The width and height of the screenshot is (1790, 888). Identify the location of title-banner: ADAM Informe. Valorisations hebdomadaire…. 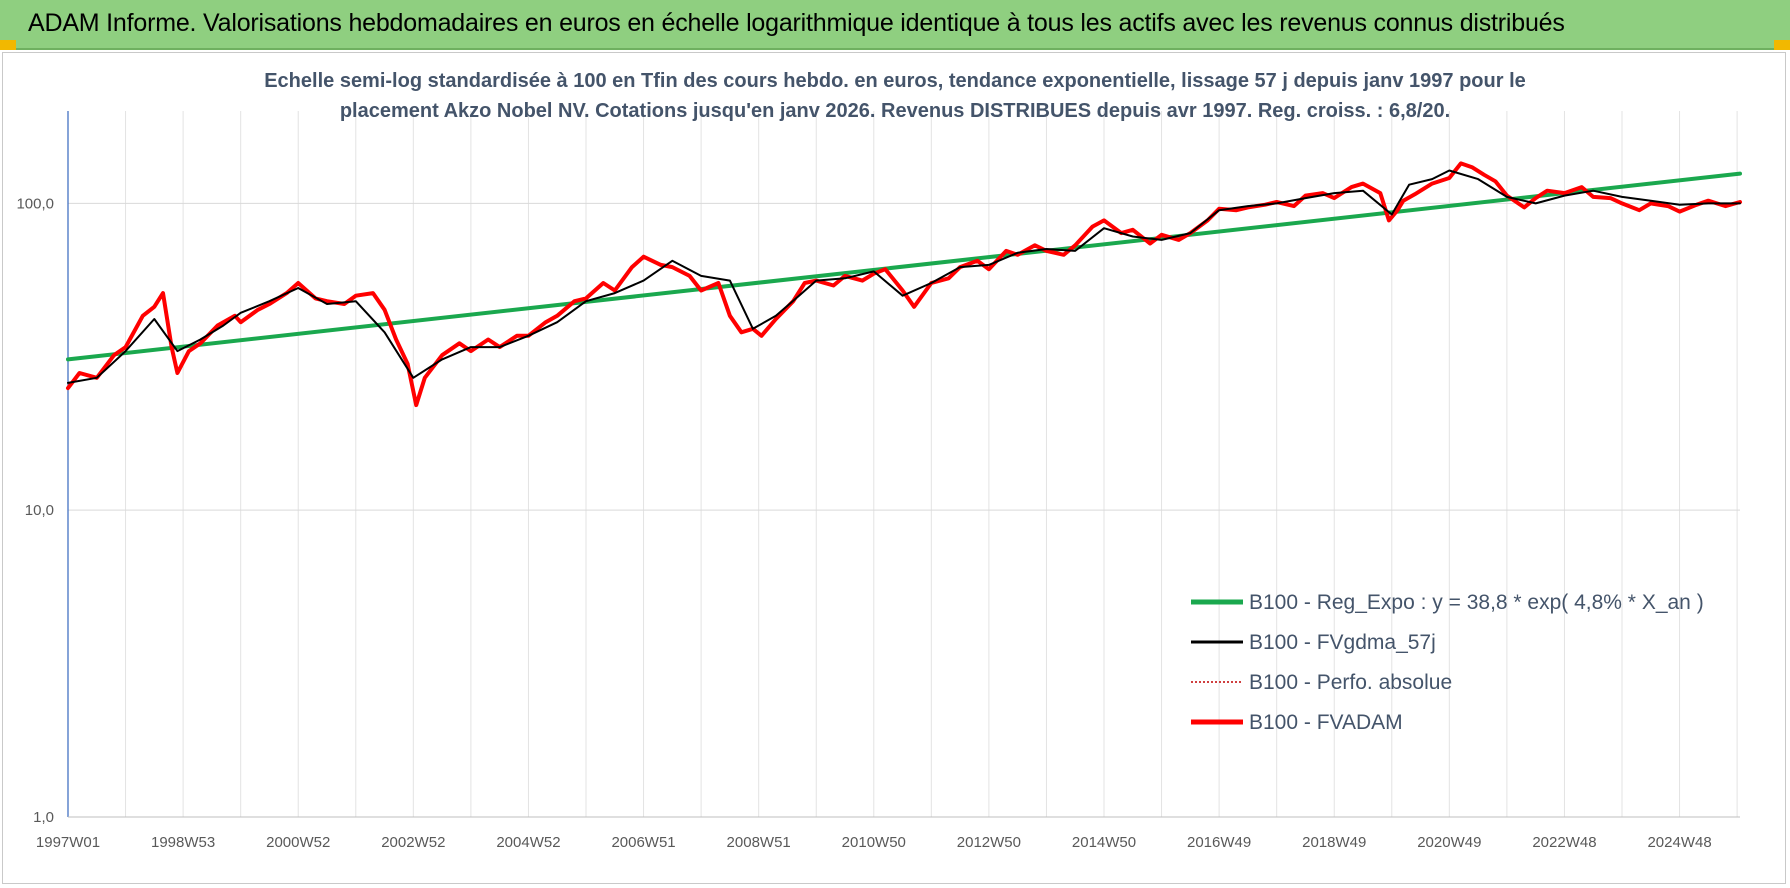
(895, 25).